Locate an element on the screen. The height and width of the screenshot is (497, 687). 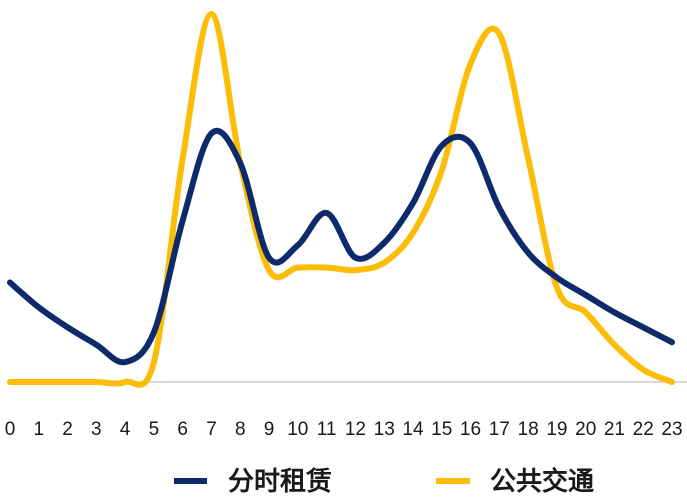
legend-item-series-2: 公共交通 is located at coordinates (515, 481).